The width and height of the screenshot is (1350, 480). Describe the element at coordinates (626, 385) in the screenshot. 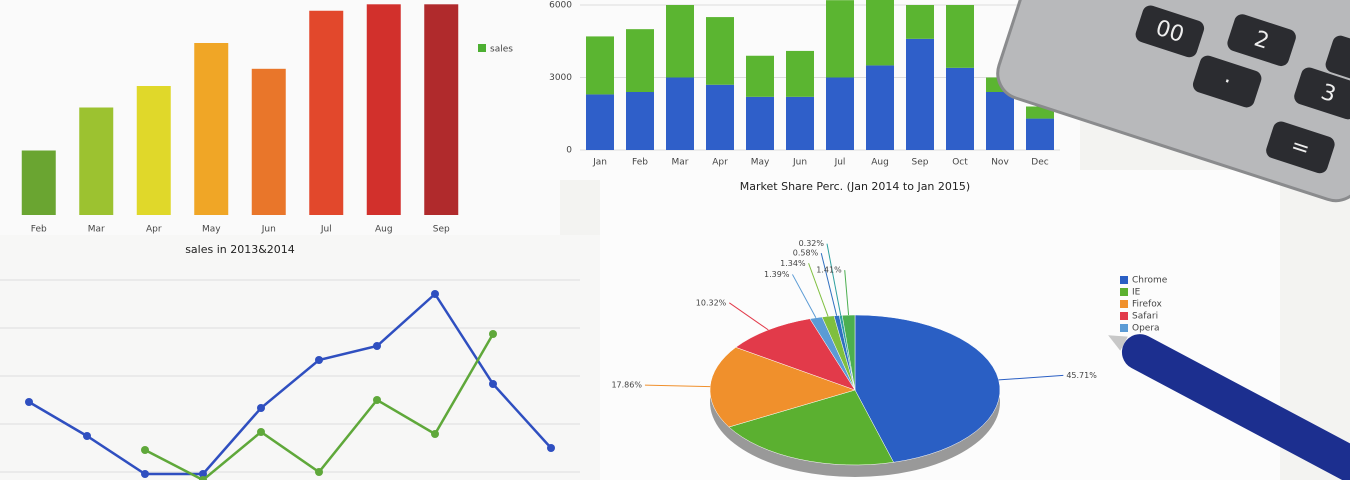

I see `value-label: 17.86%` at that location.